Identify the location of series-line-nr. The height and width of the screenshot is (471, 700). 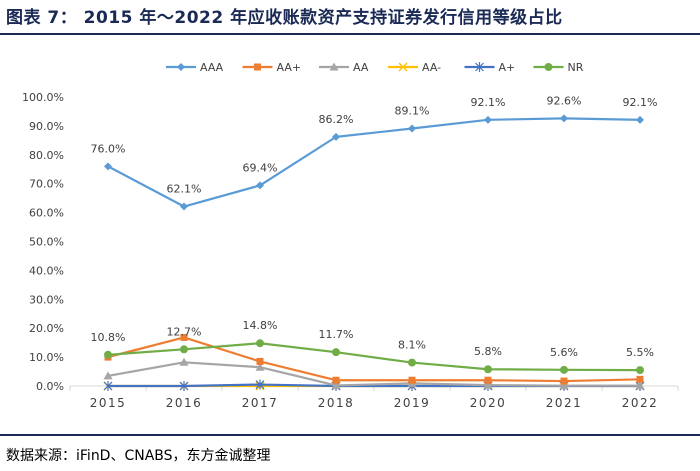
(374, 357).